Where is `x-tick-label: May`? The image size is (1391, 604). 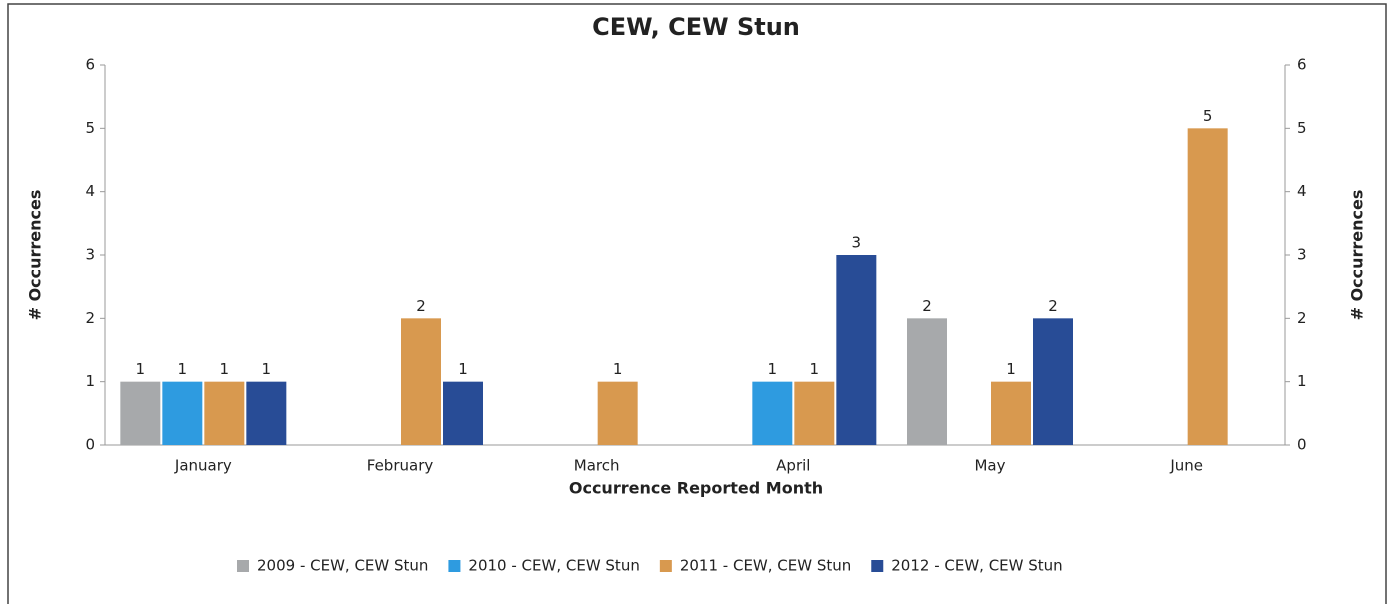
x-tick-label: May is located at coordinates (989, 466).